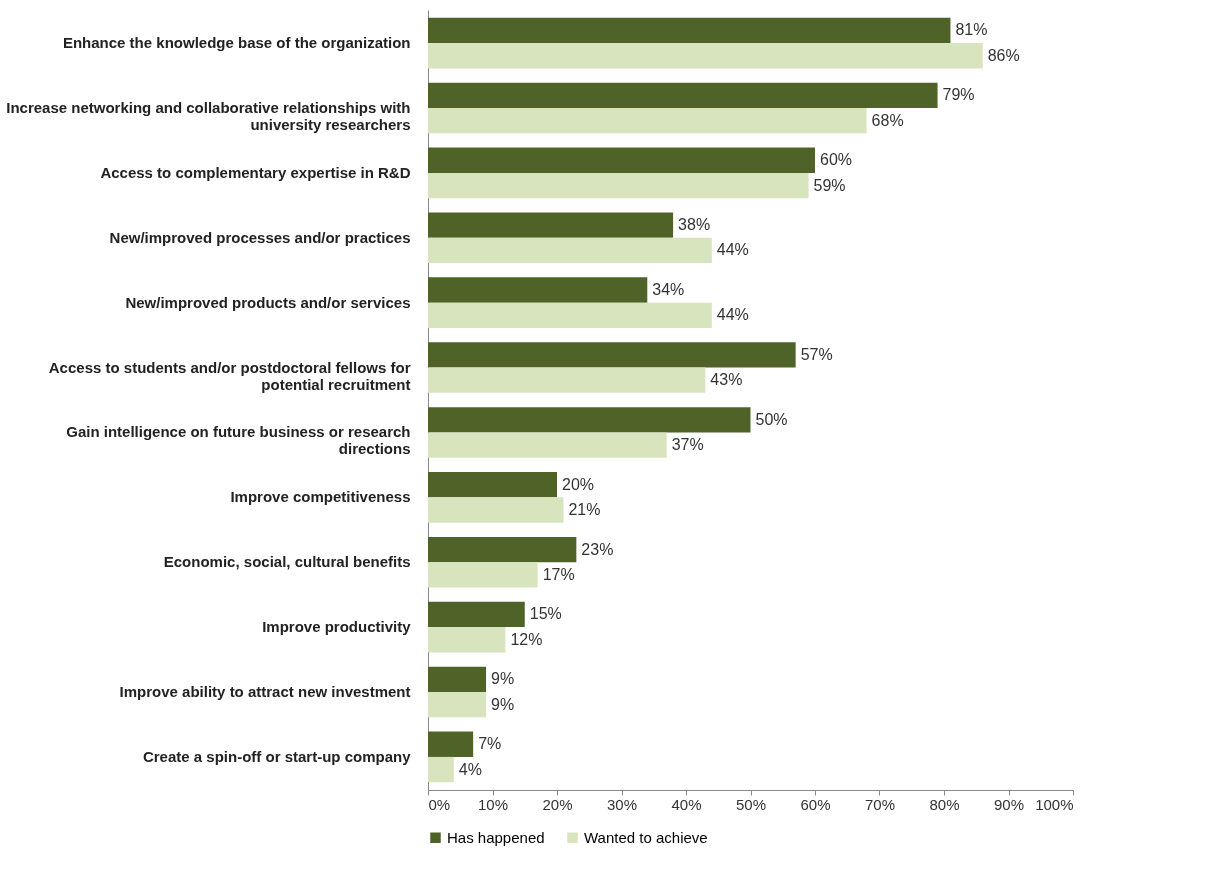  I want to click on data-label: 86%, so click(1003, 55).